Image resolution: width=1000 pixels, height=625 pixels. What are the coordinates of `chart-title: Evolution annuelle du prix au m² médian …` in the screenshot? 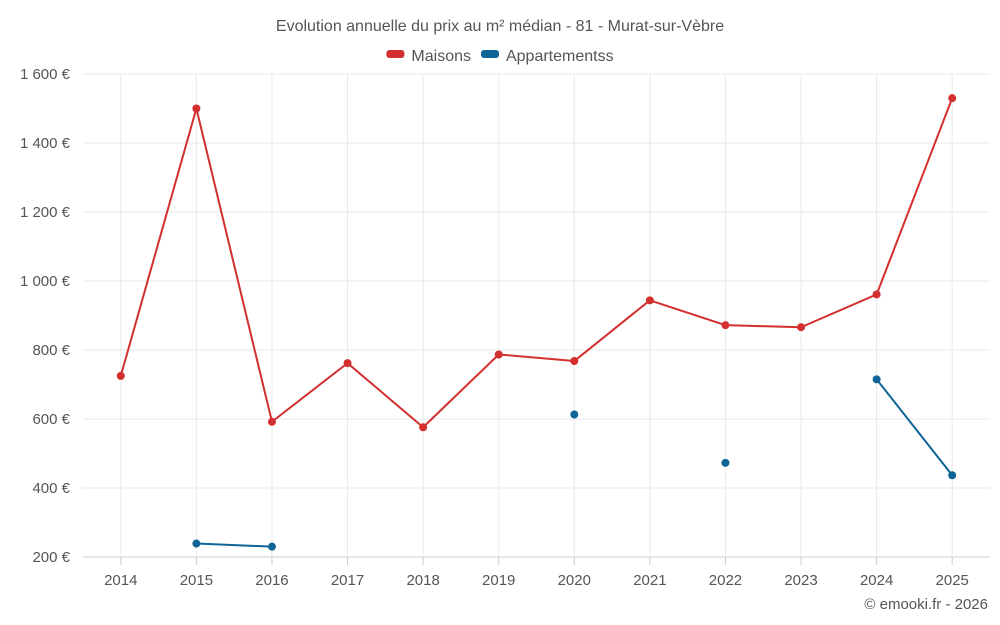 It's located at (500, 26).